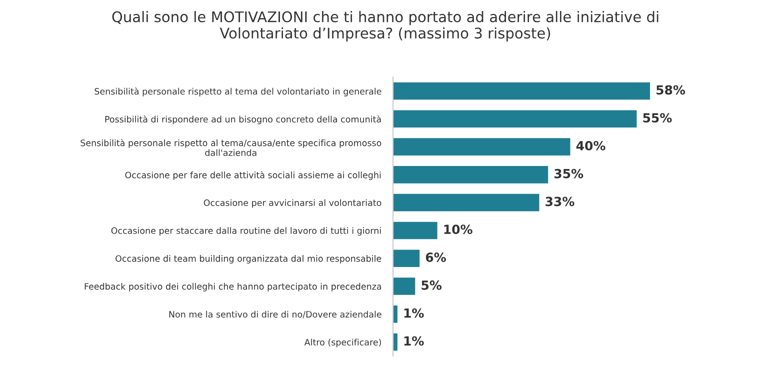  I want to click on y-tick-label: Sensibilità personale rispetto al tema/causa/ente specifica promosso dall'azienda, so click(231, 147).